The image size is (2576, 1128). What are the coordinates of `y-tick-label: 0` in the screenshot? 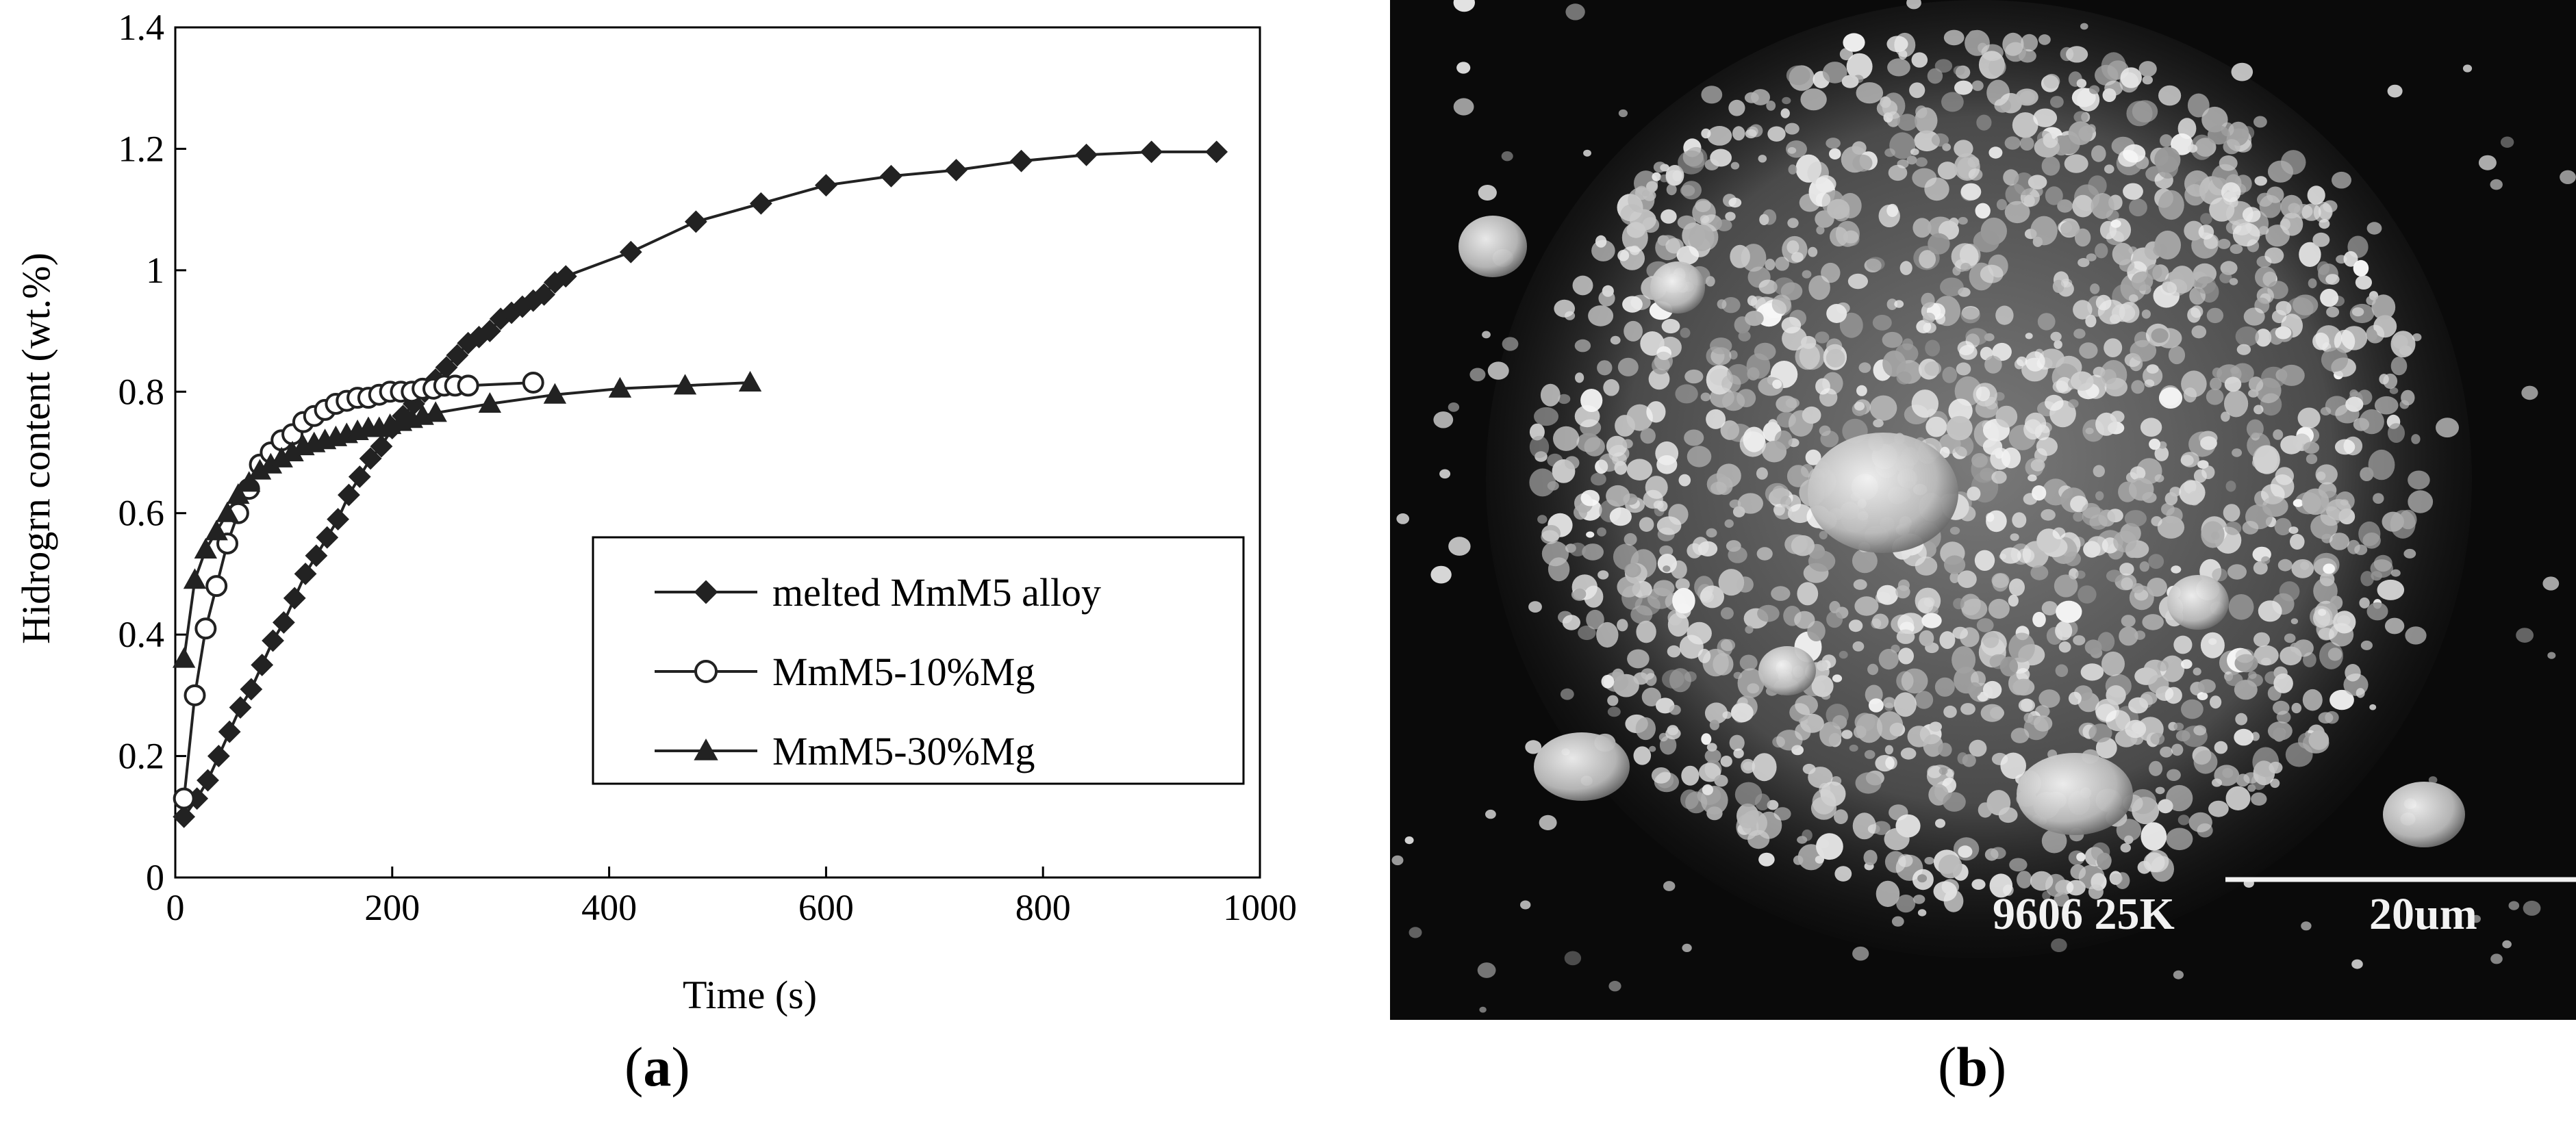 It's located at (155, 877).